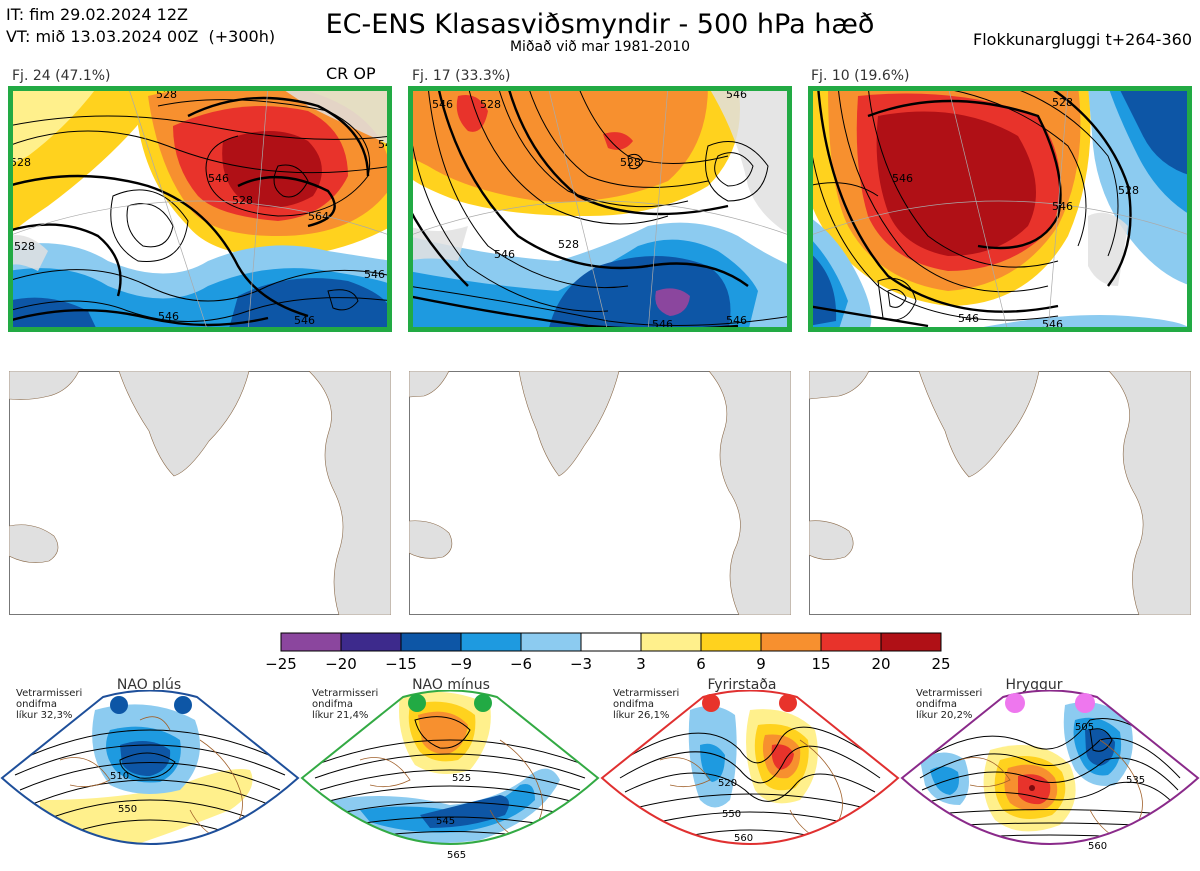 The width and height of the screenshot is (1200, 871). What do you see at coordinates (351, 73) in the screenshot?
I see `cluster-1-tag: CR OP` at bounding box center [351, 73].